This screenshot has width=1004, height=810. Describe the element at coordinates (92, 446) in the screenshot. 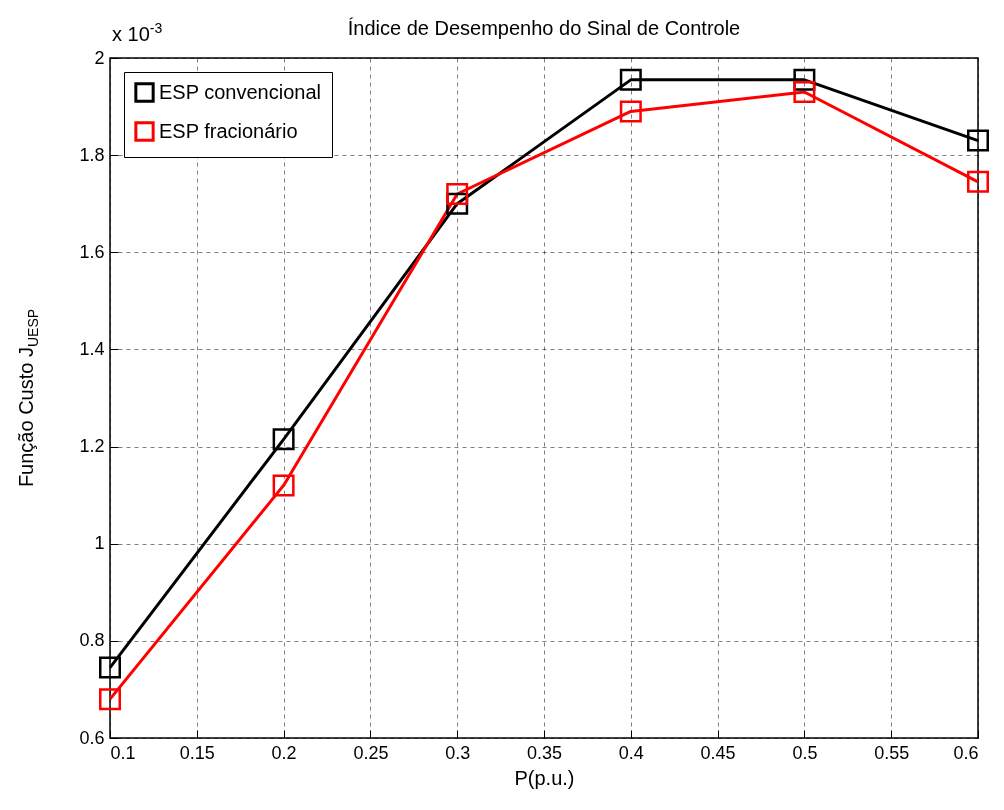

I see `y-tick-label: 1.2` at that location.